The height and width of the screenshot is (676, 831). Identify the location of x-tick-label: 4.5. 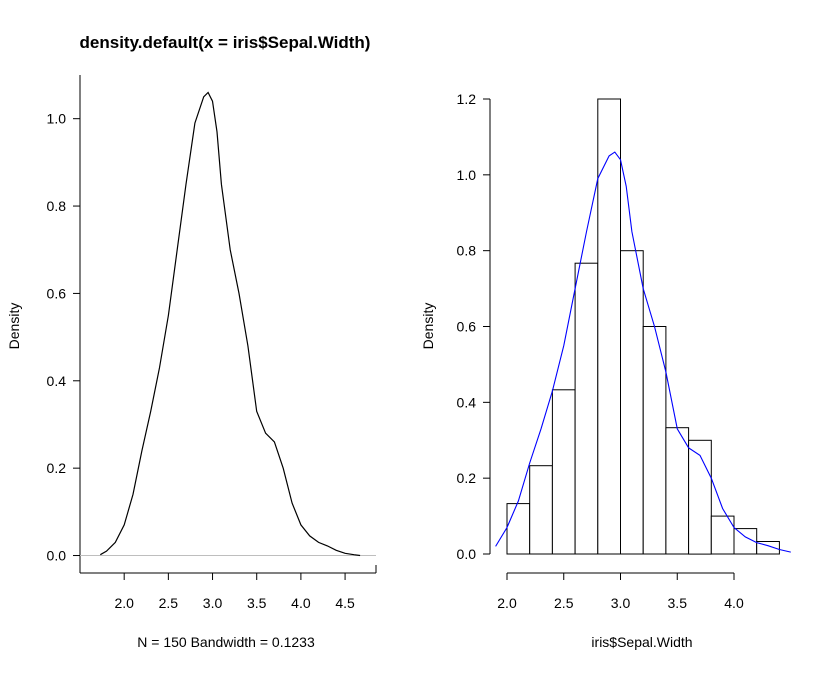
(345, 603).